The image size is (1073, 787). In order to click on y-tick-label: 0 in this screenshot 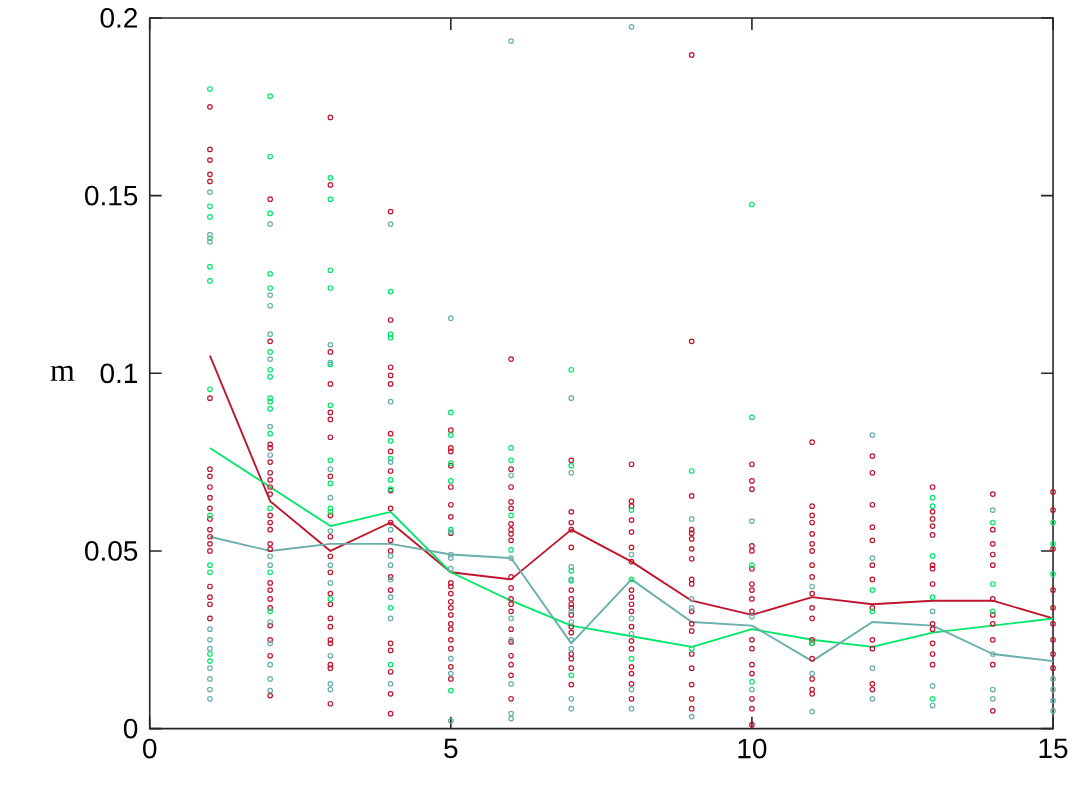, I will do `click(130, 728)`.